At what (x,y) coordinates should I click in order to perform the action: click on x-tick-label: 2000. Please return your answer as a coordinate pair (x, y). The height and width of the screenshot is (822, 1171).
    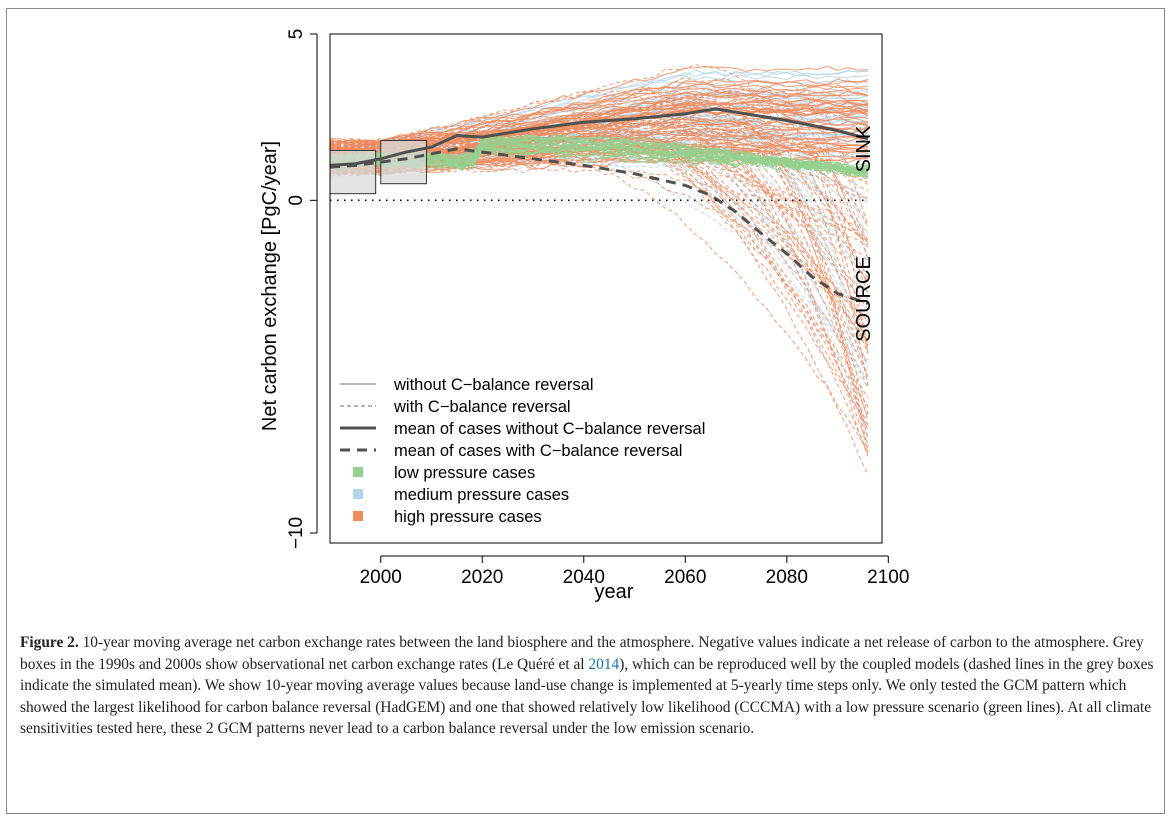
    Looking at the image, I should click on (381, 577).